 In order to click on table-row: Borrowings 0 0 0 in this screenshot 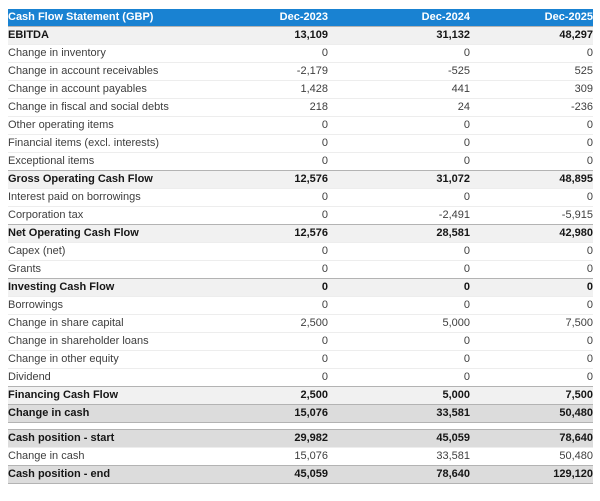, I will do `click(300, 305)`.